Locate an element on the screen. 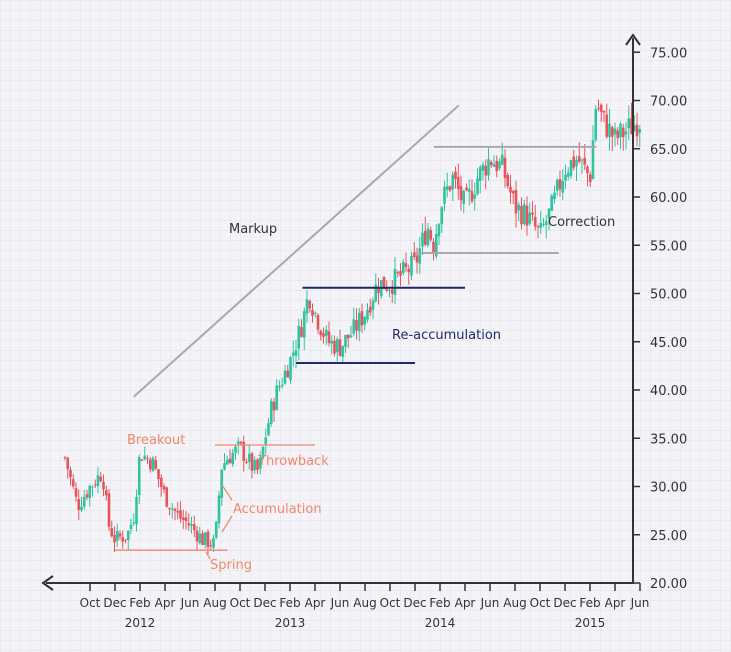 Image resolution: width=731 pixels, height=652 pixels. accumulation-pointer-up is located at coordinates (227, 492).